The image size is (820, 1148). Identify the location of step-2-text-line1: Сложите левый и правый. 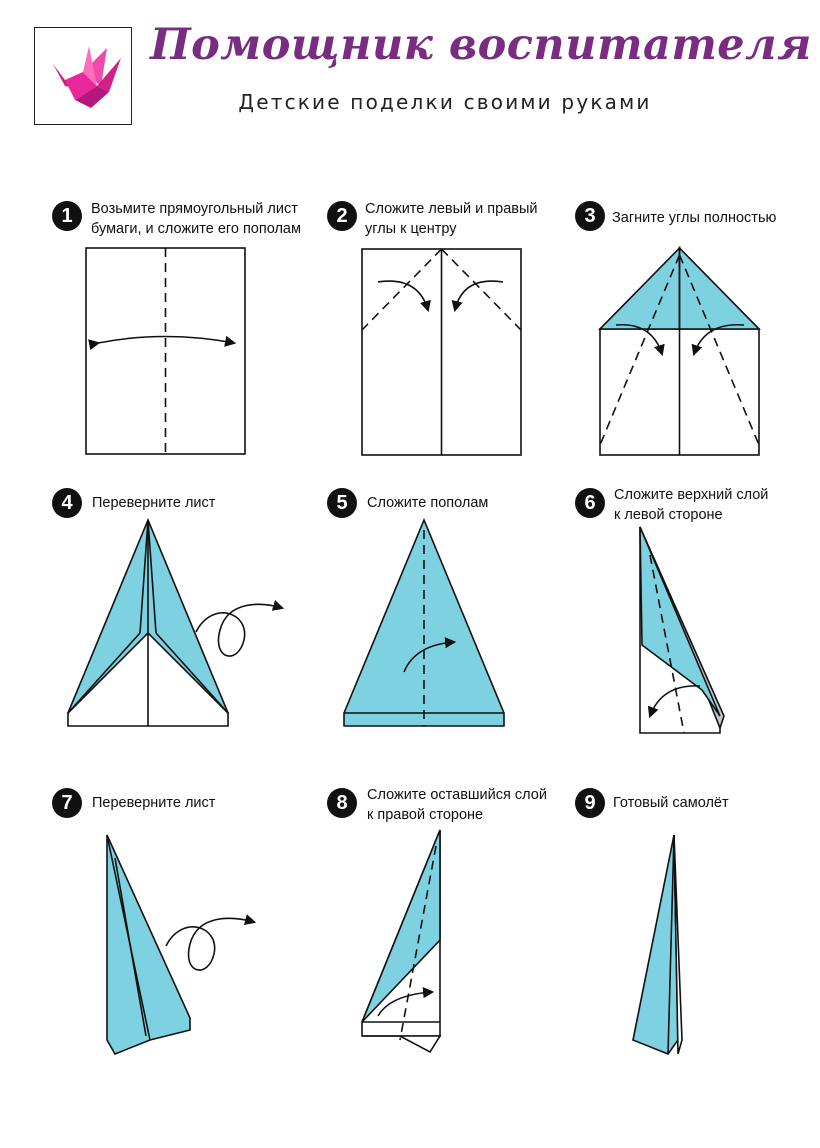
(451, 209).